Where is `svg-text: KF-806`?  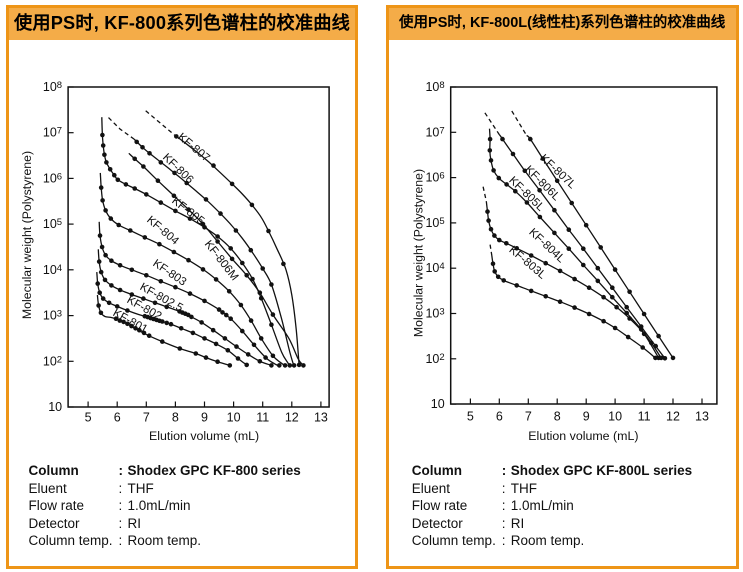 svg-text: KF-806 is located at coordinates (177, 169).